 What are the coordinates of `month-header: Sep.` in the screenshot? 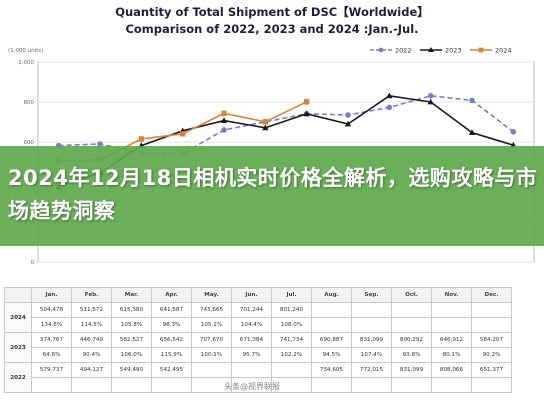 It's located at (371, 295).